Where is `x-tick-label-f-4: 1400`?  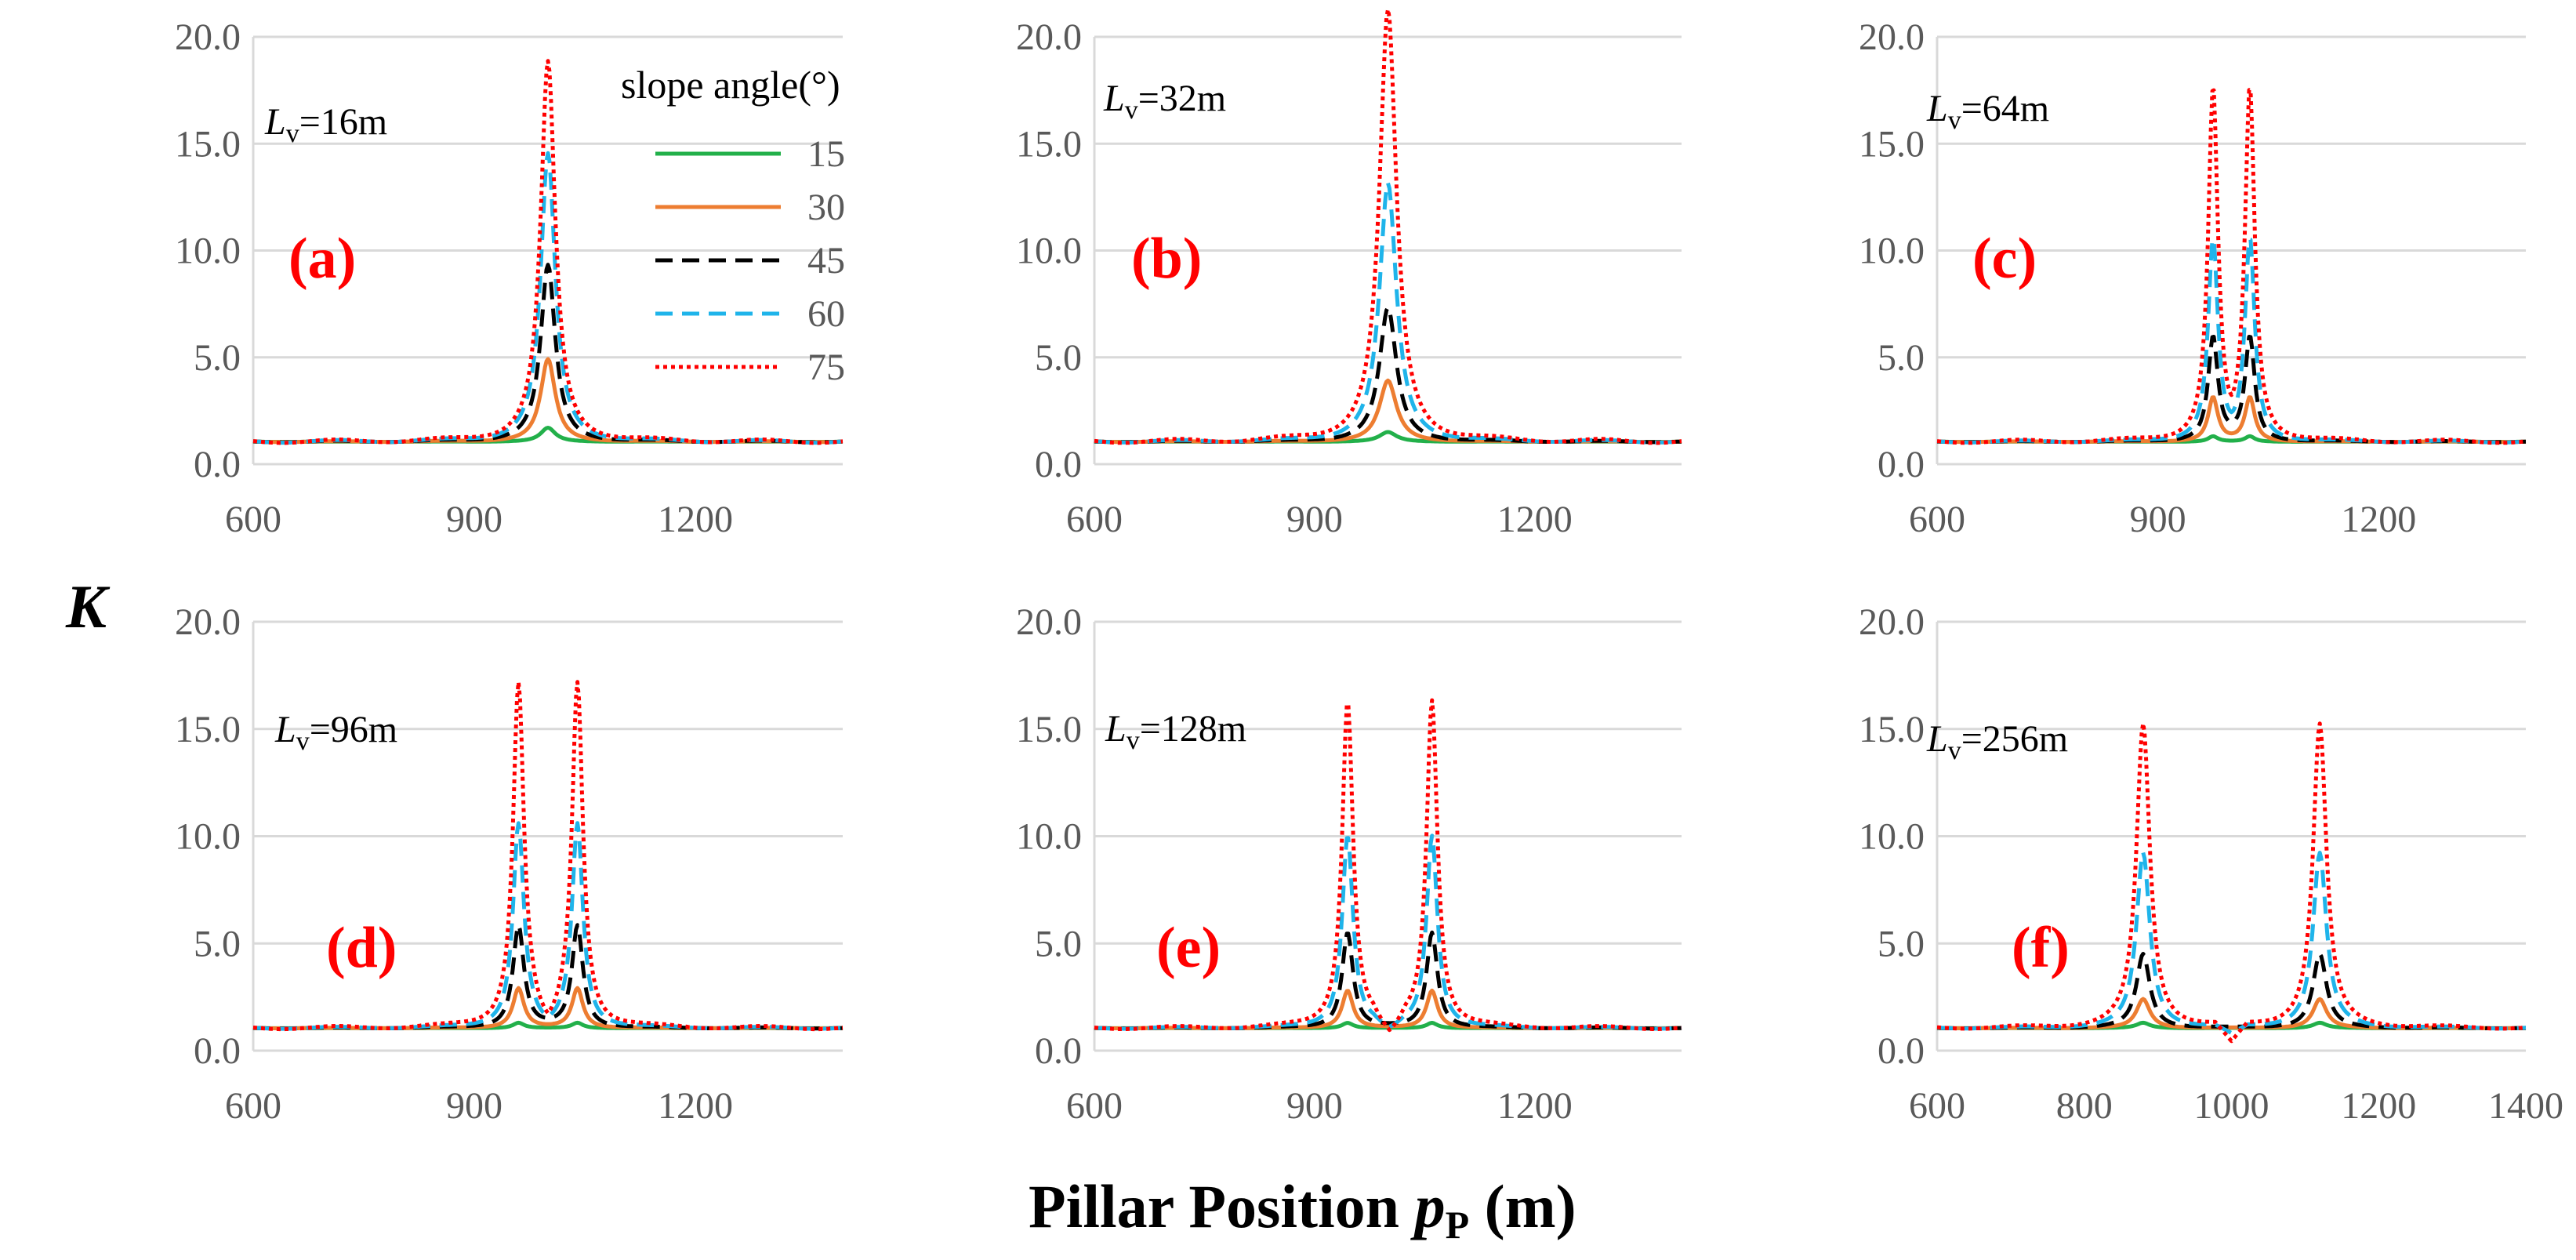
x-tick-label-f-4: 1400 is located at coordinates (2526, 1106).